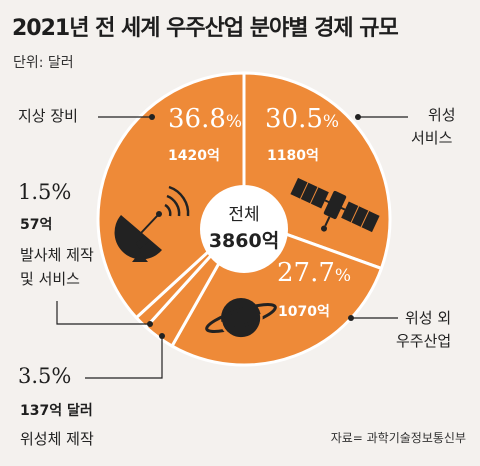 This screenshot has height=466, width=480. Describe the element at coordinates (152, 223) in the screenshot. I see `satellite-dish-icon` at that location.